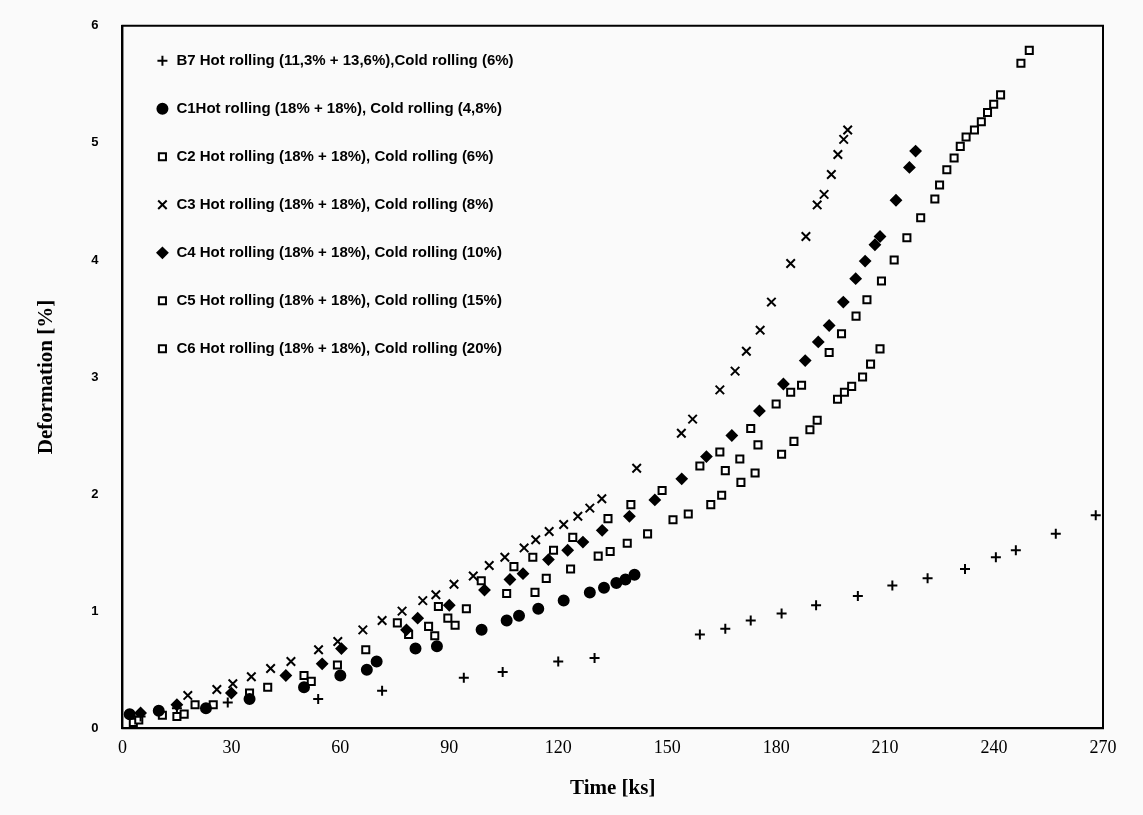 Image resolution: width=1143 pixels, height=815 pixels. Describe the element at coordinates (45, 377) in the screenshot. I see `y-axis-title: Deformation [%]` at that location.